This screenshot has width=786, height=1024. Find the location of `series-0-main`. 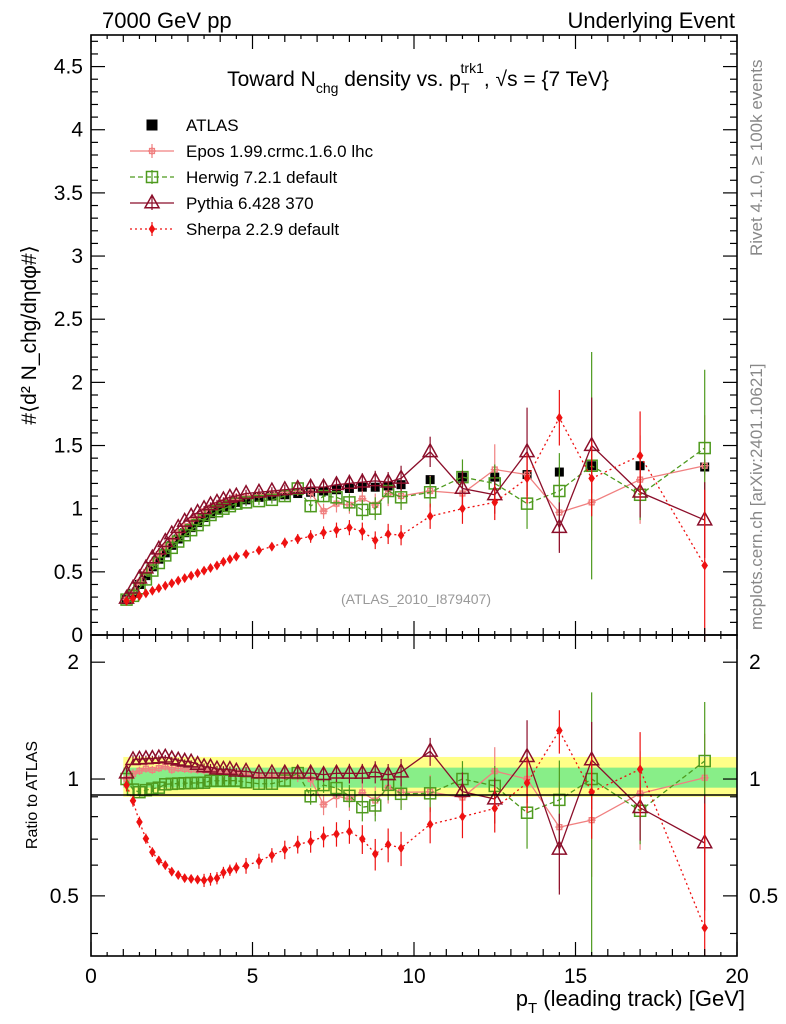

series-0-main is located at coordinates (416, 532).